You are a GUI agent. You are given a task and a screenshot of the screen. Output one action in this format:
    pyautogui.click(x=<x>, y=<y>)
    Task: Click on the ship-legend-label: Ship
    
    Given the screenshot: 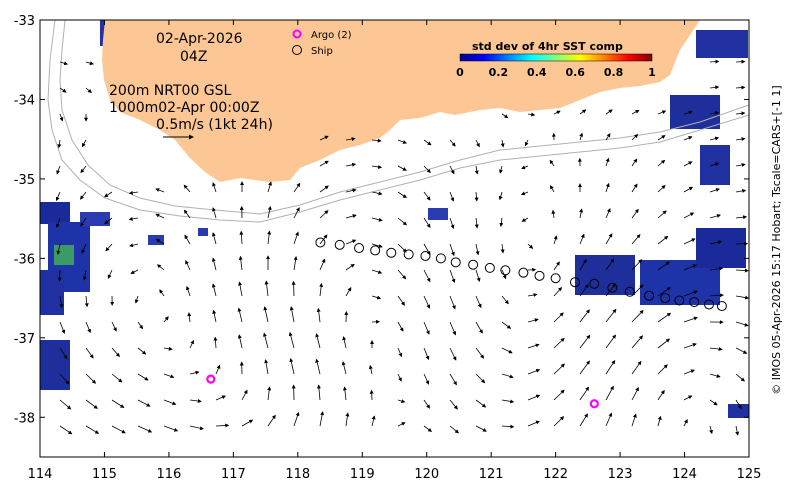 What is the action you would take?
    pyautogui.click(x=322, y=51)
    